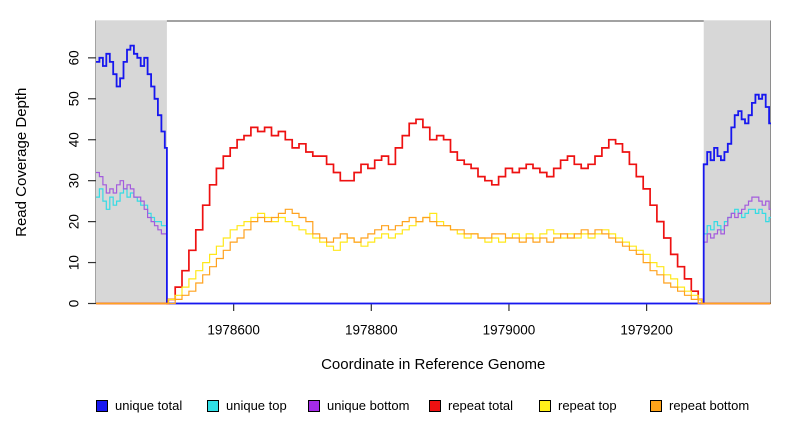  What do you see at coordinates (509, 330) in the screenshot?
I see `x-tick-label: 1979000` at bounding box center [509, 330].